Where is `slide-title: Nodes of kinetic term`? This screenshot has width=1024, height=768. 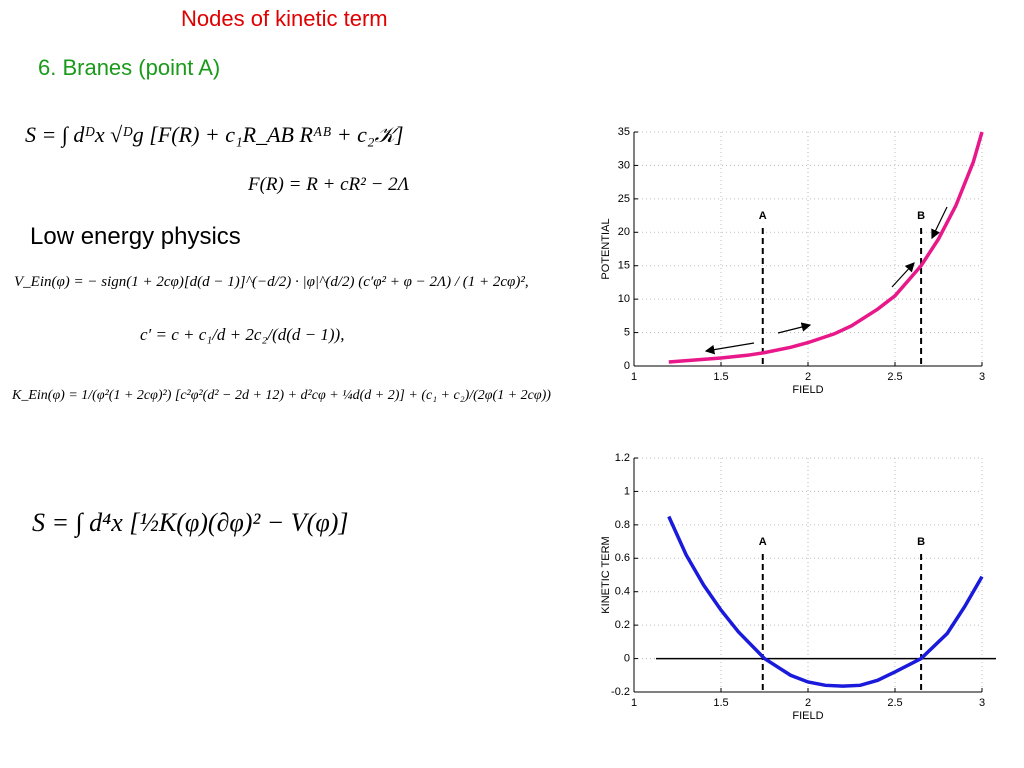
slide-title: Nodes of kinetic term is located at coordinates (284, 18).